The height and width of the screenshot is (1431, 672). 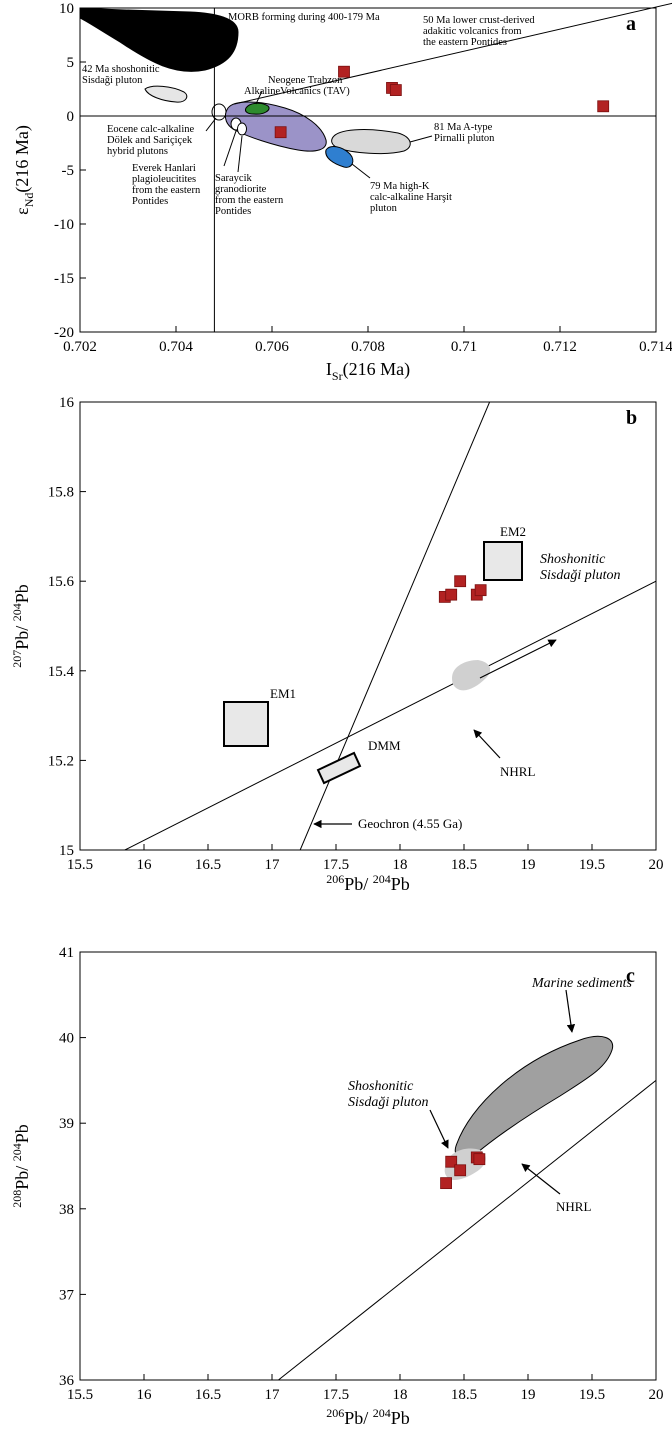 I want to click on x-tick-label-c: 20, so click(x=656, y=1395).